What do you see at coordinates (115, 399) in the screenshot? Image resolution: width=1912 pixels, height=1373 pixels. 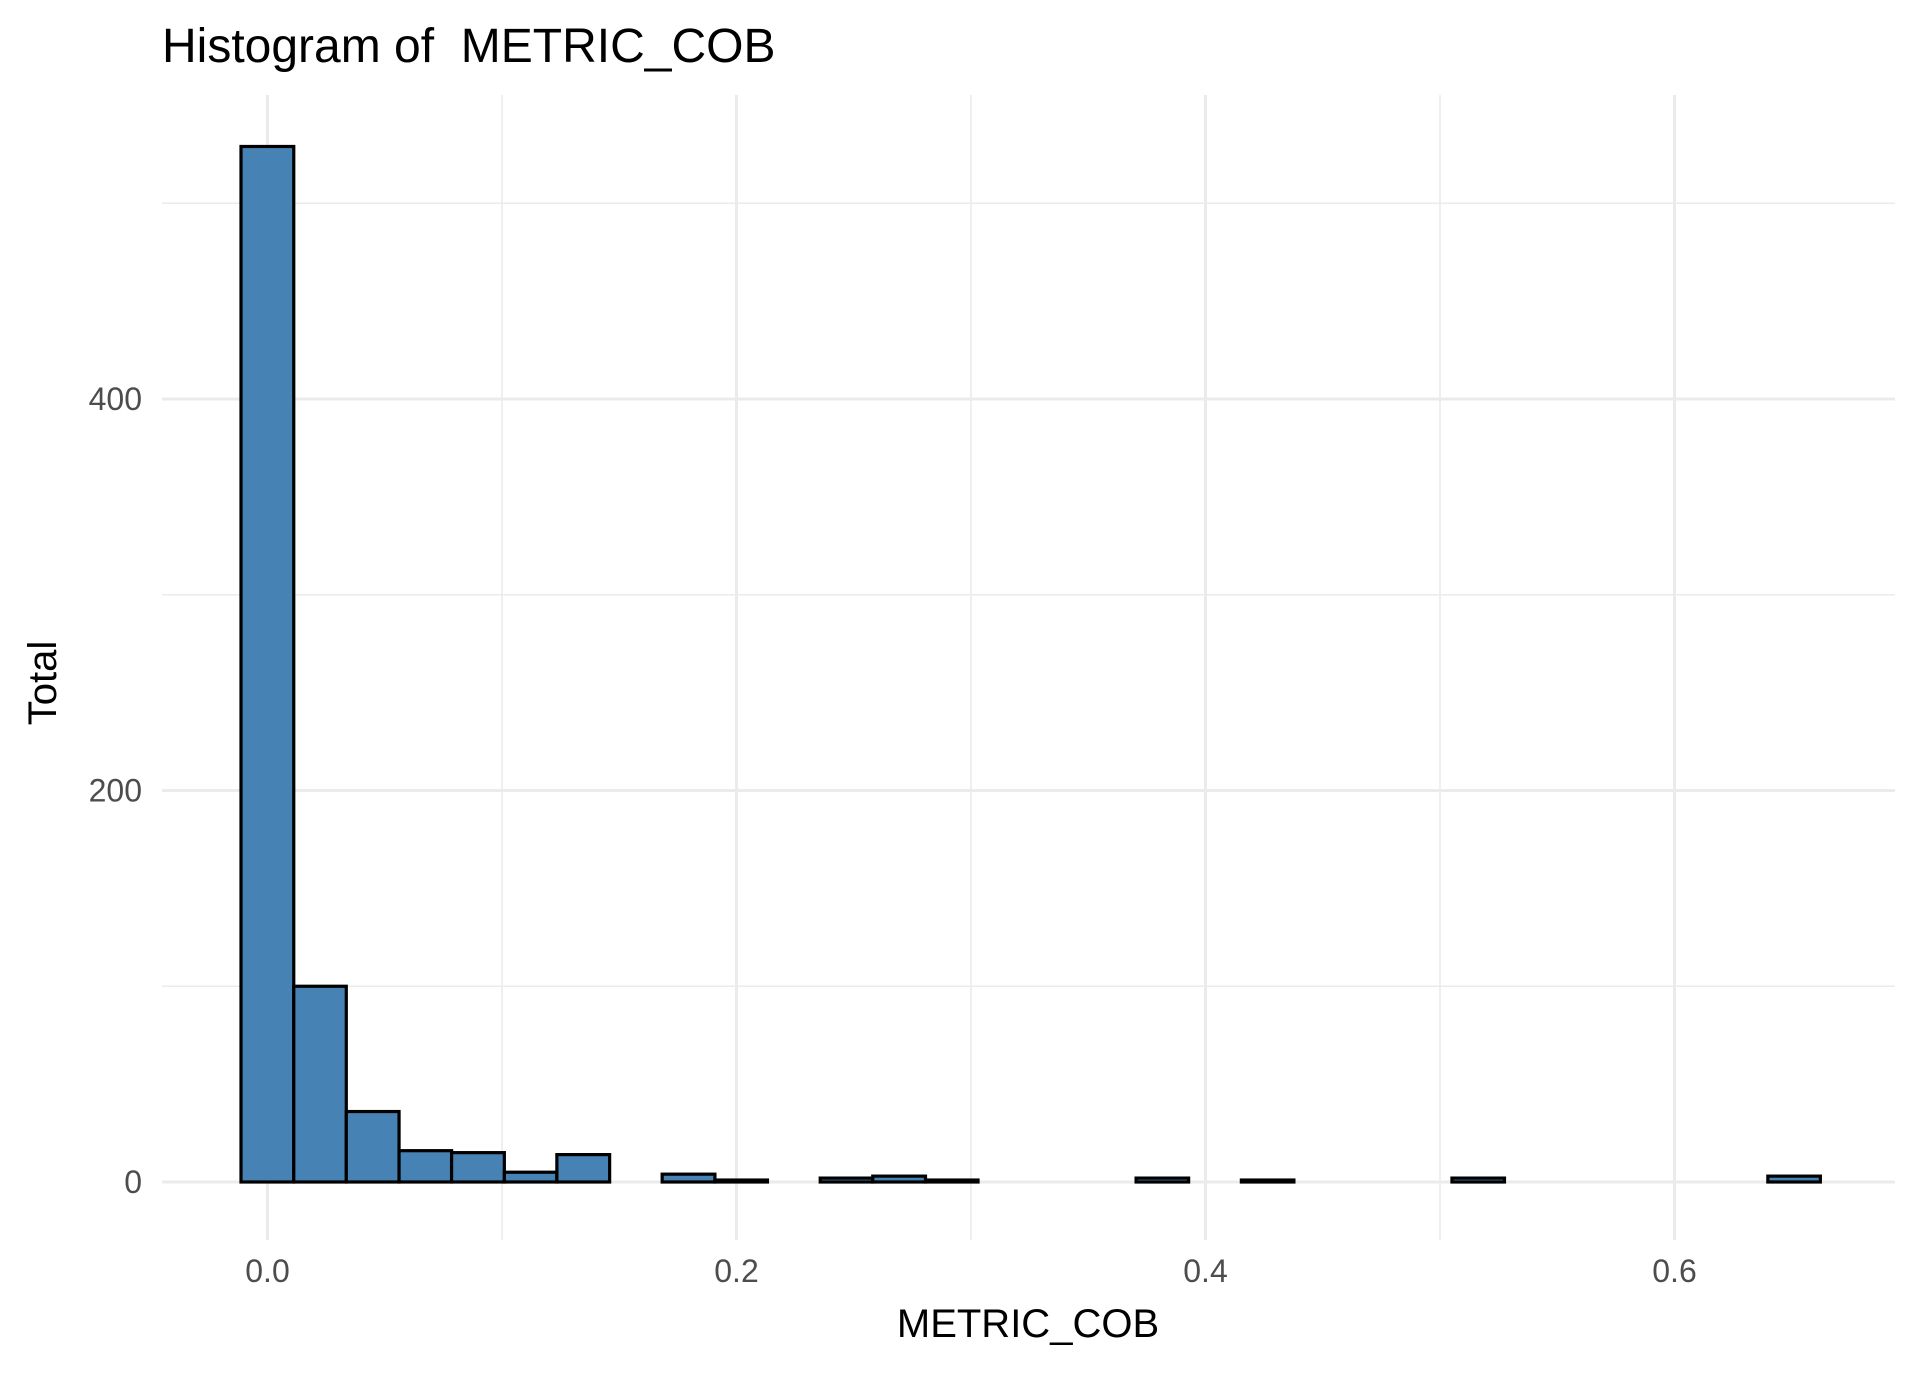 I see `y-tick-label: 400` at bounding box center [115, 399].